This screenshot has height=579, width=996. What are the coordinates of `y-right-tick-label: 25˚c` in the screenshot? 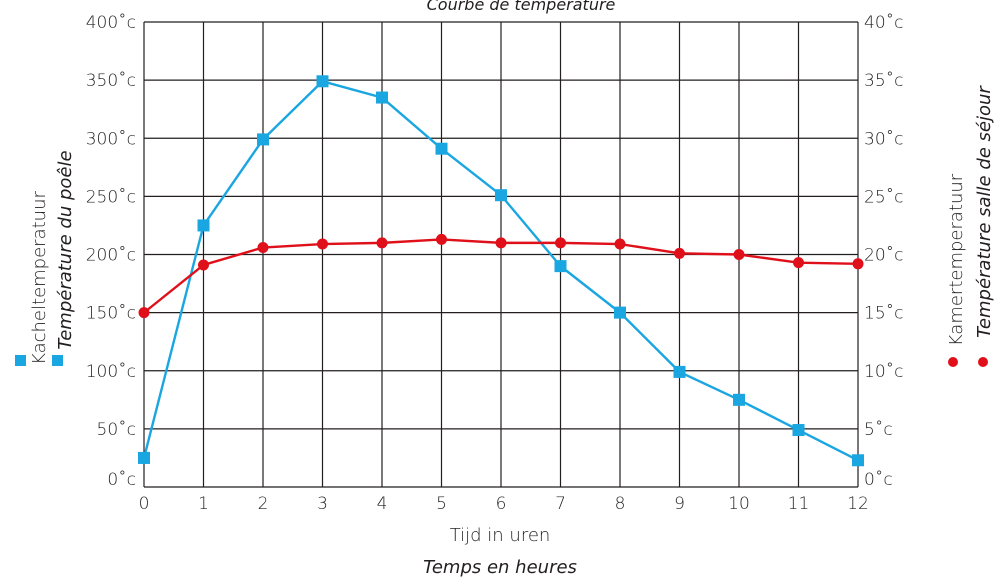 It's located at (883, 197).